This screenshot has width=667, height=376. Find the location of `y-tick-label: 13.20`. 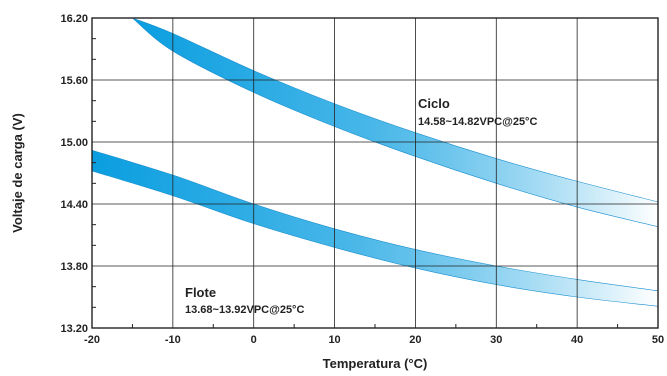

y-tick-label: 13.20 is located at coordinates (74, 329).